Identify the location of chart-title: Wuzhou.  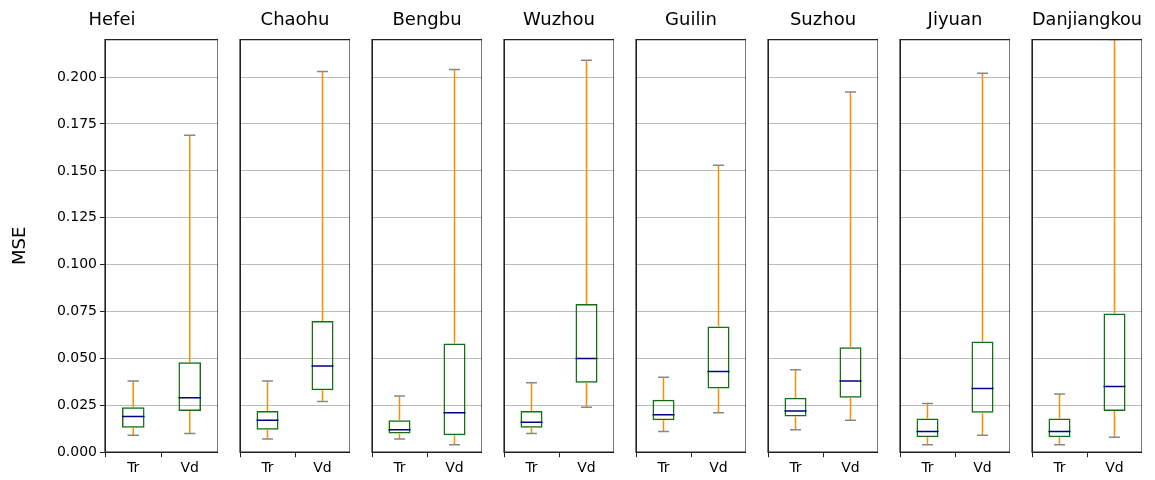
(559, 19).